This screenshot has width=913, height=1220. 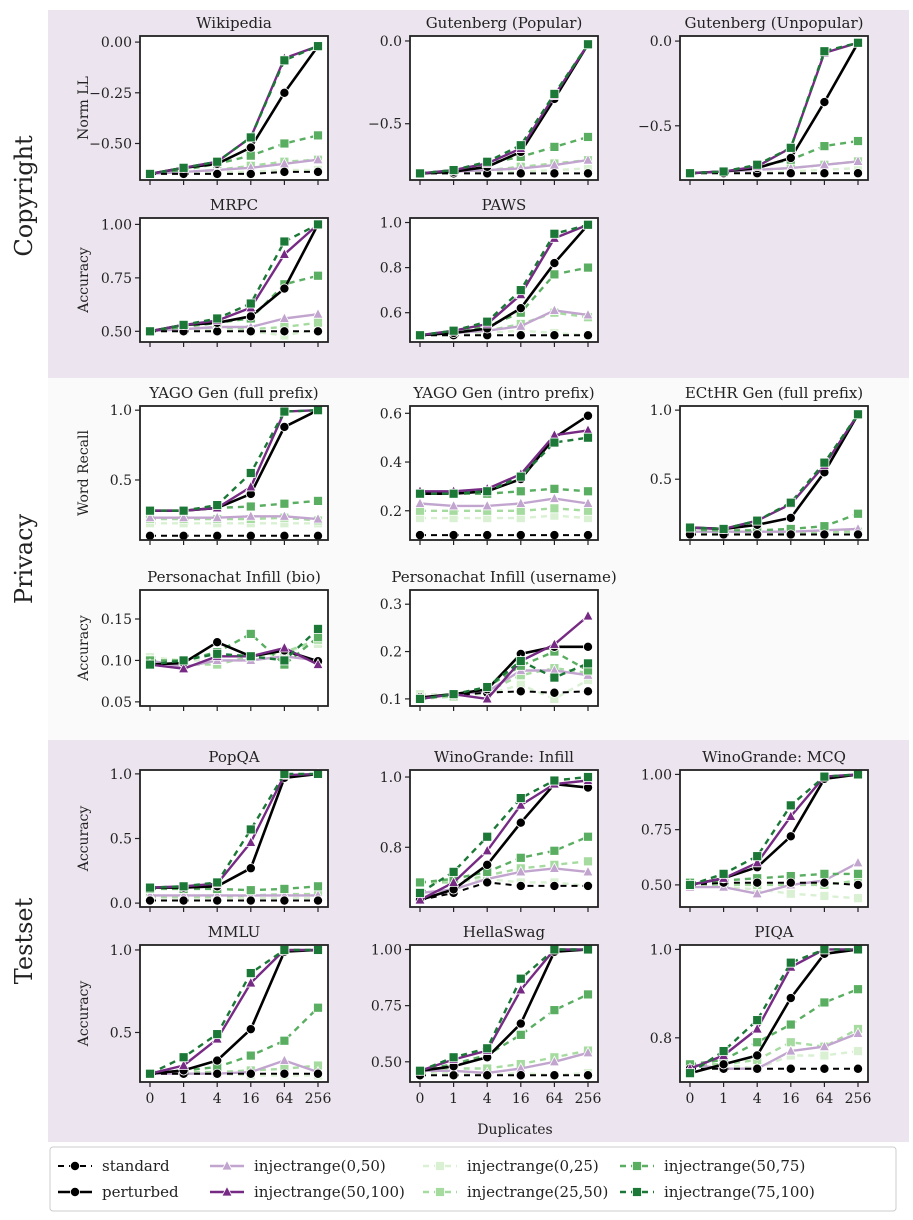 I want to click on y-tick-label: 0.15, so click(x=116, y=620).